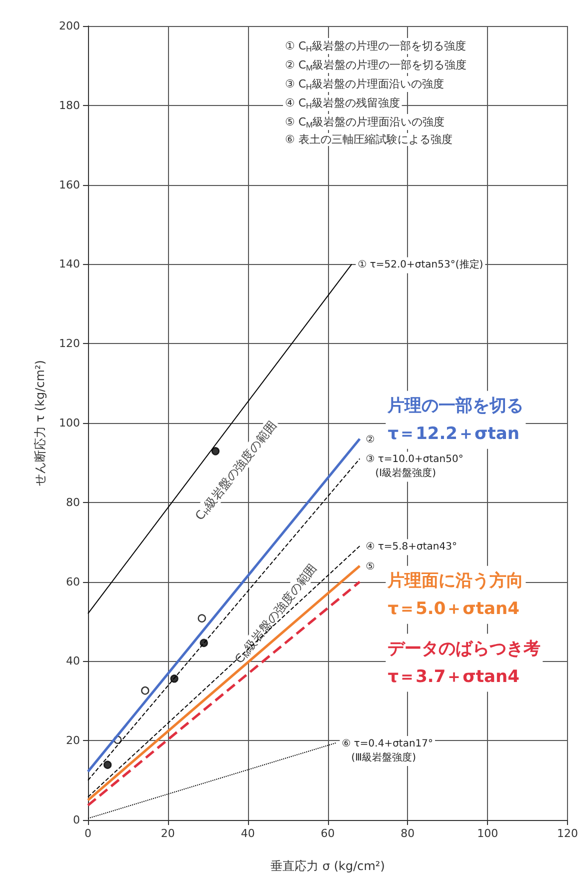 The height and width of the screenshot is (879, 581). What do you see at coordinates (411, 547) in the screenshot?
I see `annotation: ④ τ=5.8+σtan43°` at bounding box center [411, 547].